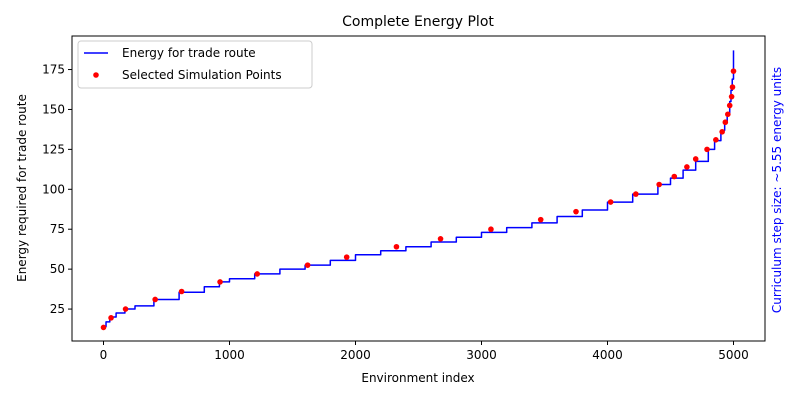 The width and height of the screenshot is (800, 400). I want to click on x-tick-label: 0, so click(104, 355).